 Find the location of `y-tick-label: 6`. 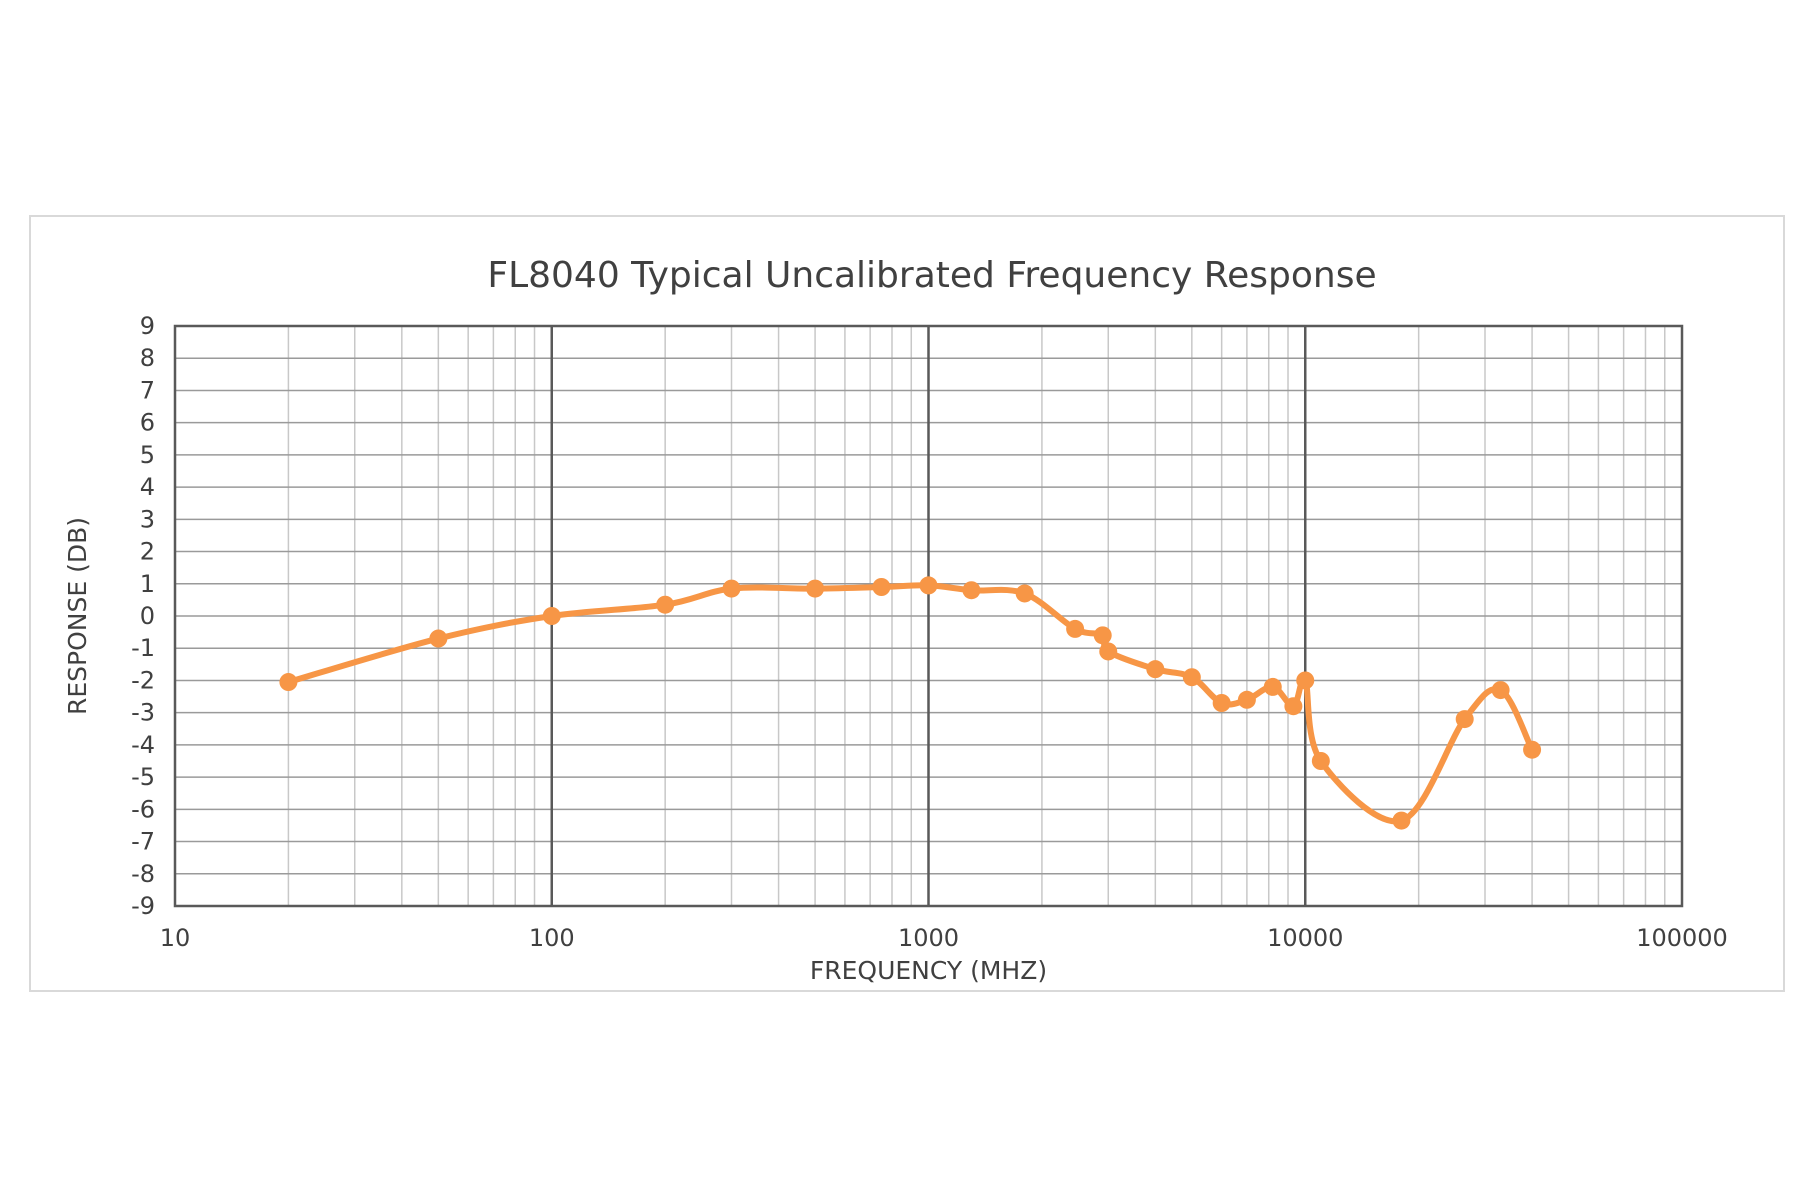

y-tick-label: 6 is located at coordinates (147, 423).